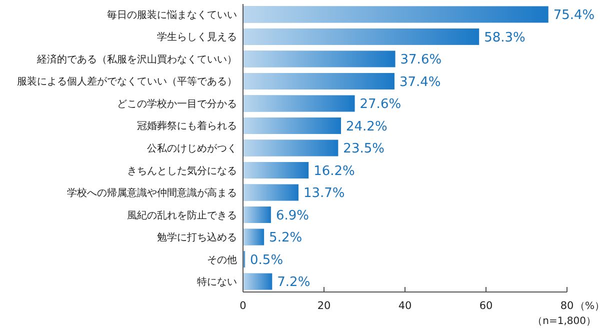  Describe the element at coordinates (177, 104) in the screenshot. I see `y-tick-label: どこの学校か一目で分かる` at that location.